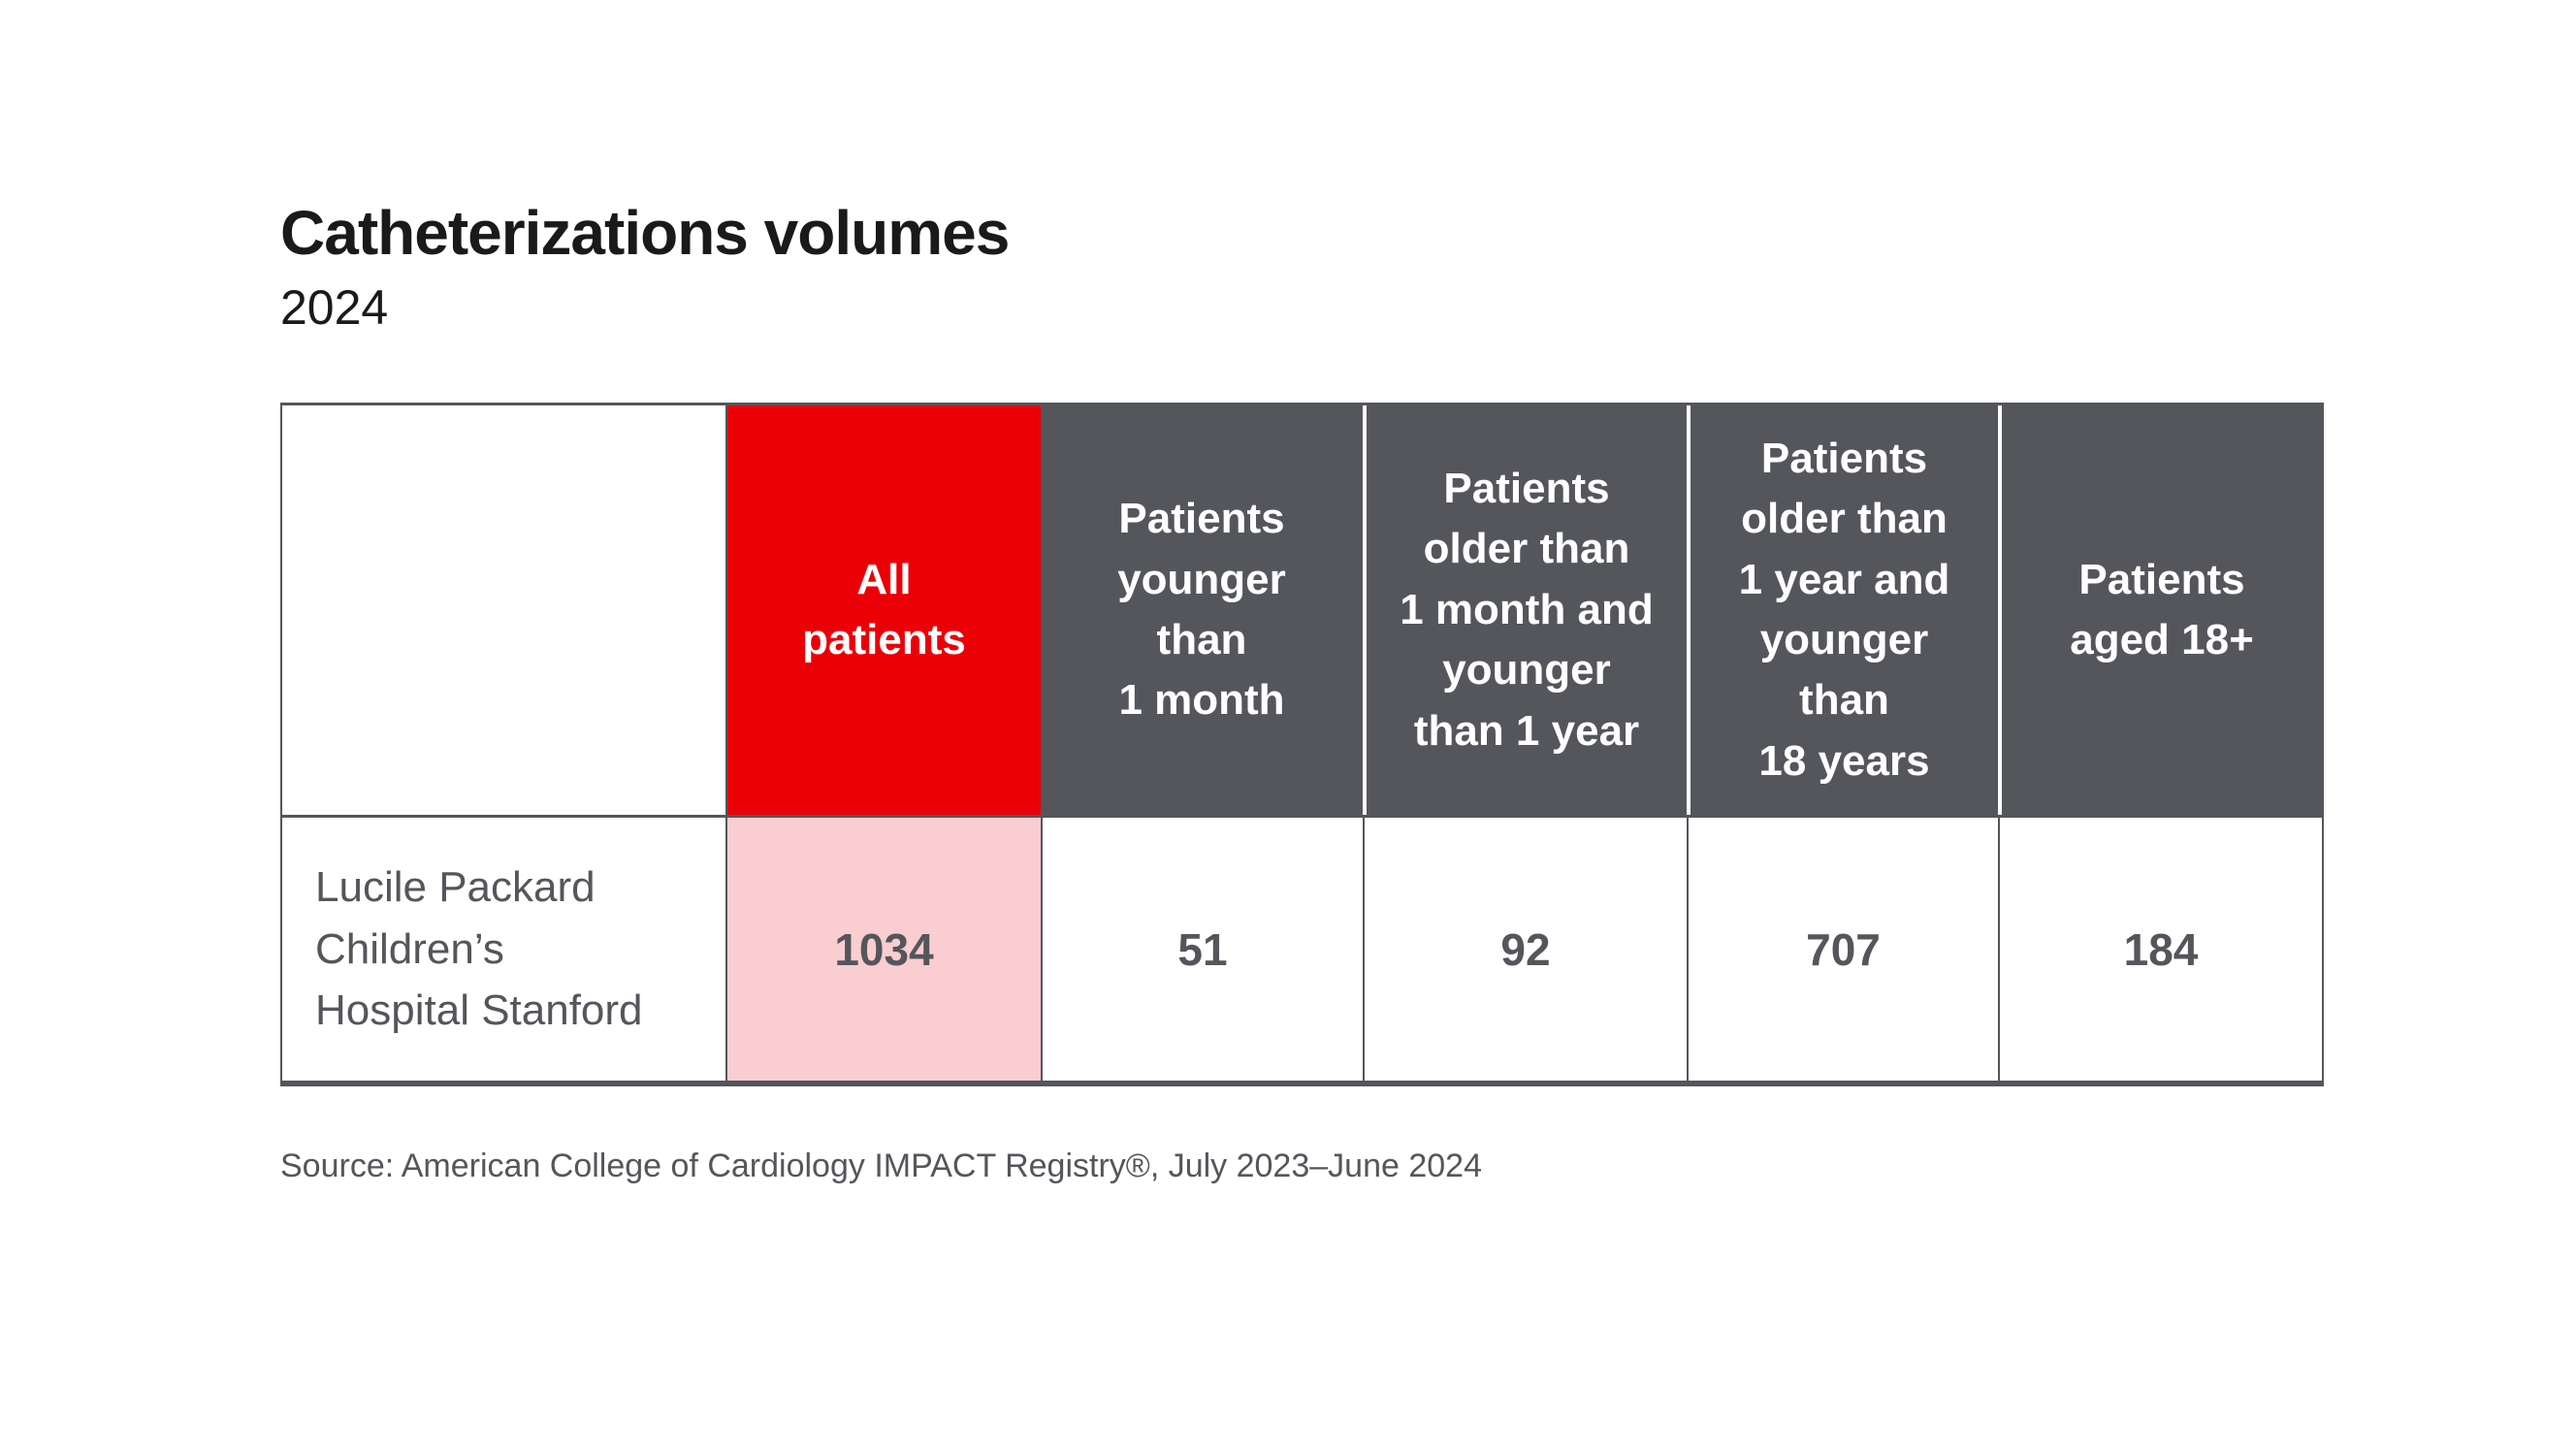 This screenshot has height=1455, width=2576. I want to click on header-cell-aged-18-plus: Patients aged 18+, so click(2160, 610).